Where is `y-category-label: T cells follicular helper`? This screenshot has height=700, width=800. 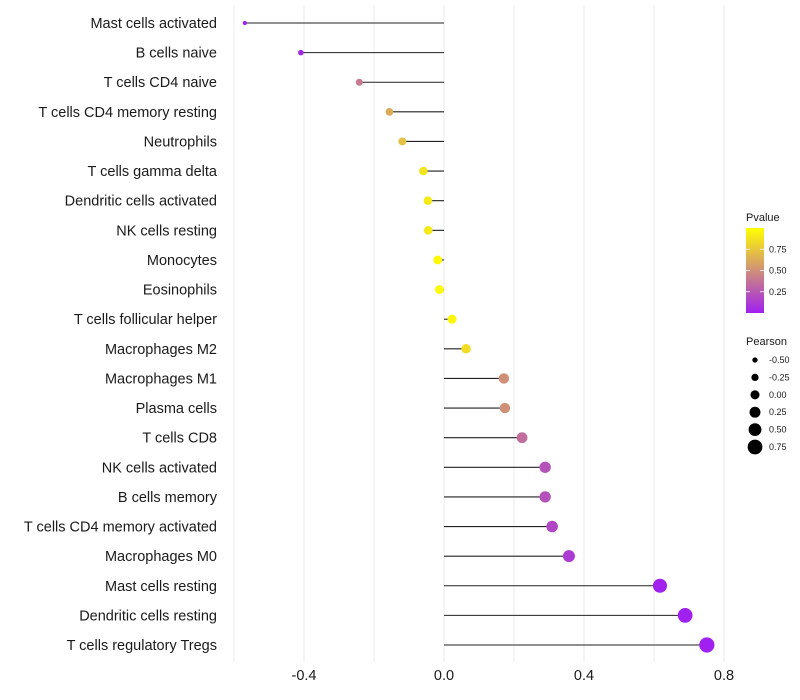
y-category-label: T cells follicular helper is located at coordinates (145, 320).